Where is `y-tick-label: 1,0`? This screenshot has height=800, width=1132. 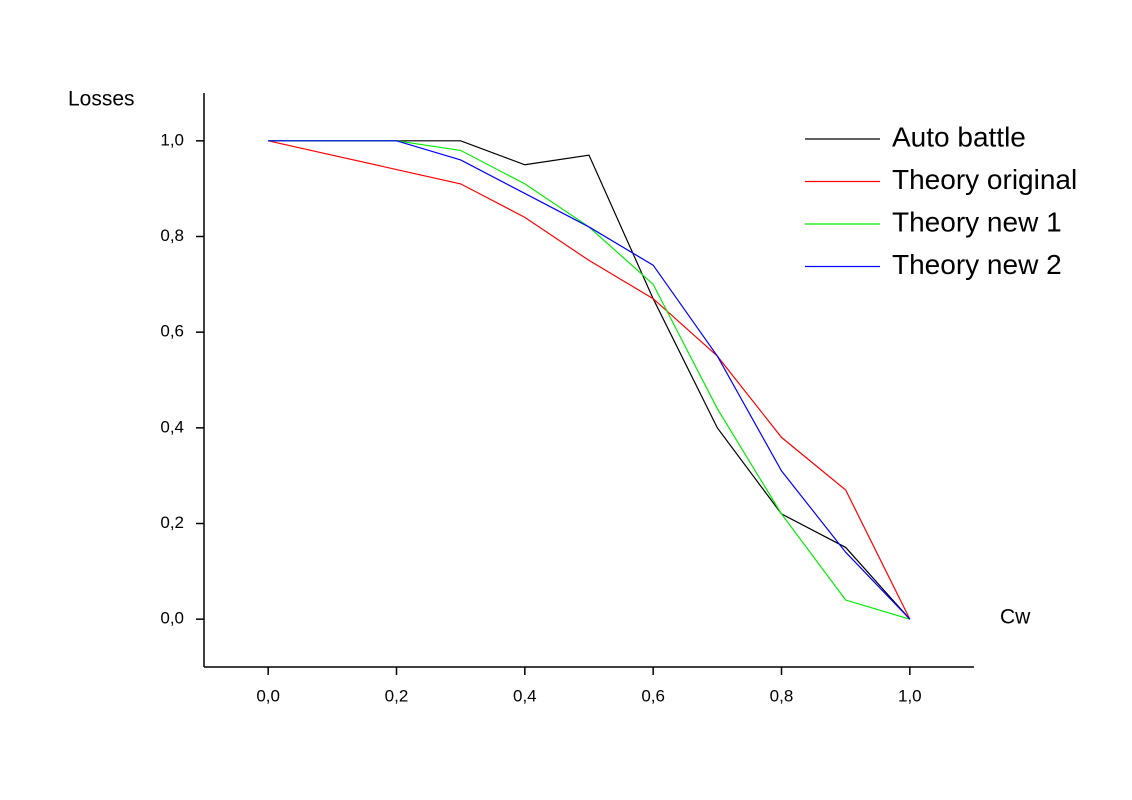 y-tick-label: 1,0 is located at coordinates (172, 139).